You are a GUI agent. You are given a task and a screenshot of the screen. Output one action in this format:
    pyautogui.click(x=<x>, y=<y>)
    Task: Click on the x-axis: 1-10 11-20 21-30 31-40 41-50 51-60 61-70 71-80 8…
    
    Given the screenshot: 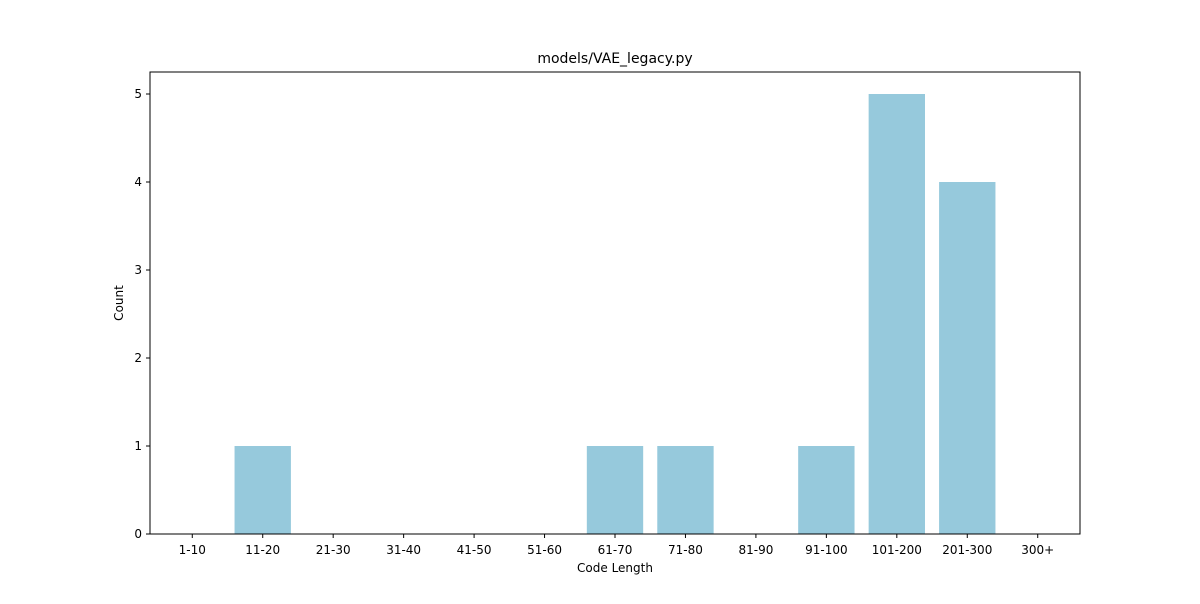 What is the action you would take?
    pyautogui.click(x=616, y=545)
    